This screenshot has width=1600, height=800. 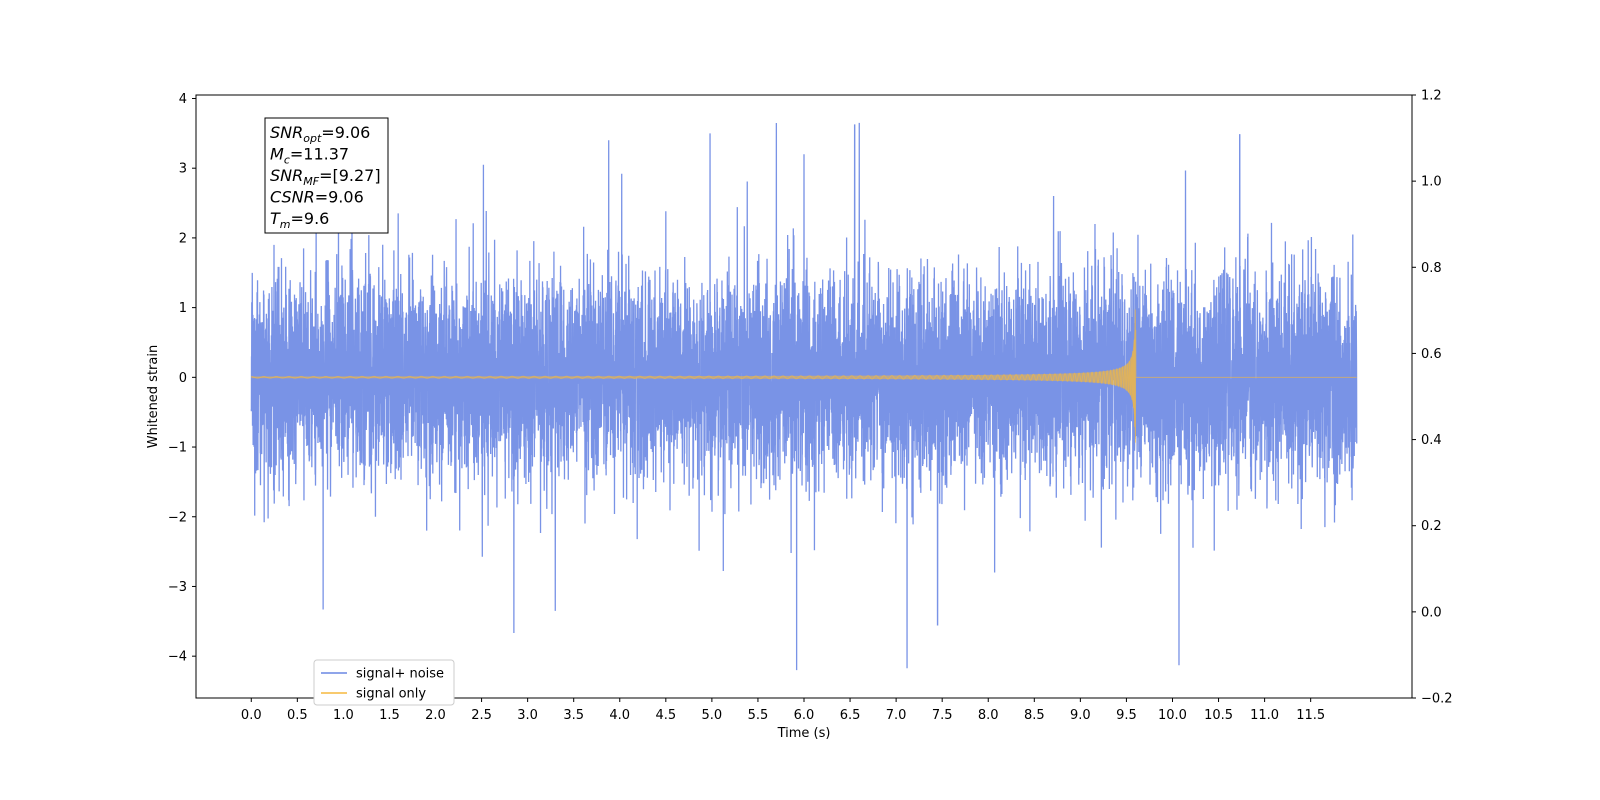 I want to click on x-tick-label: 3.5, so click(x=573, y=715).